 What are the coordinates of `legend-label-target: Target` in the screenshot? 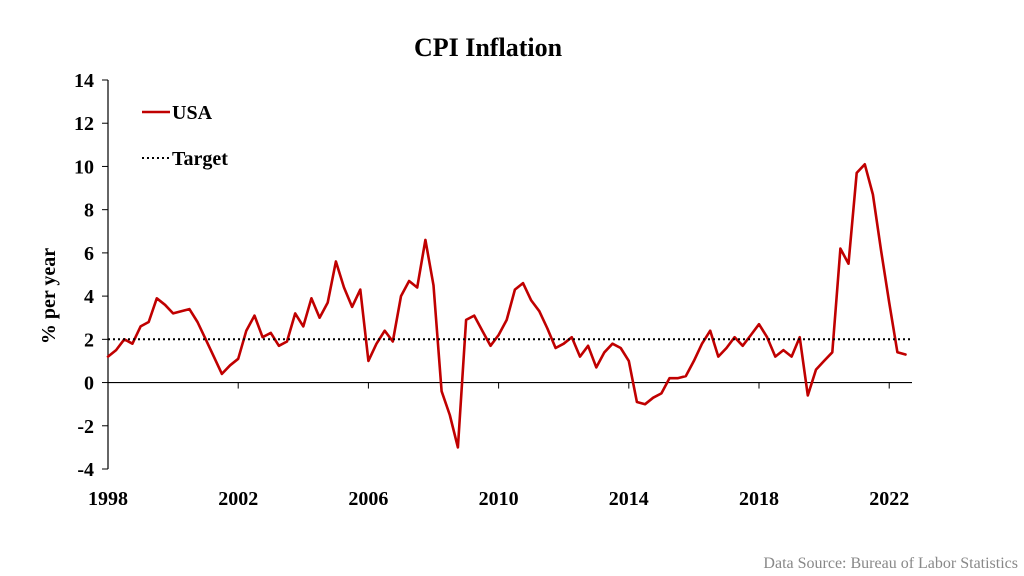 It's located at (200, 159).